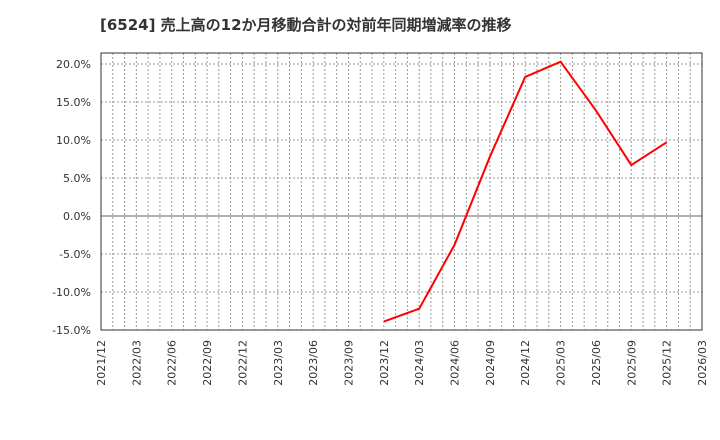 The height and width of the screenshot is (440, 720). I want to click on y-tick-label: 15.0%, so click(73, 102).